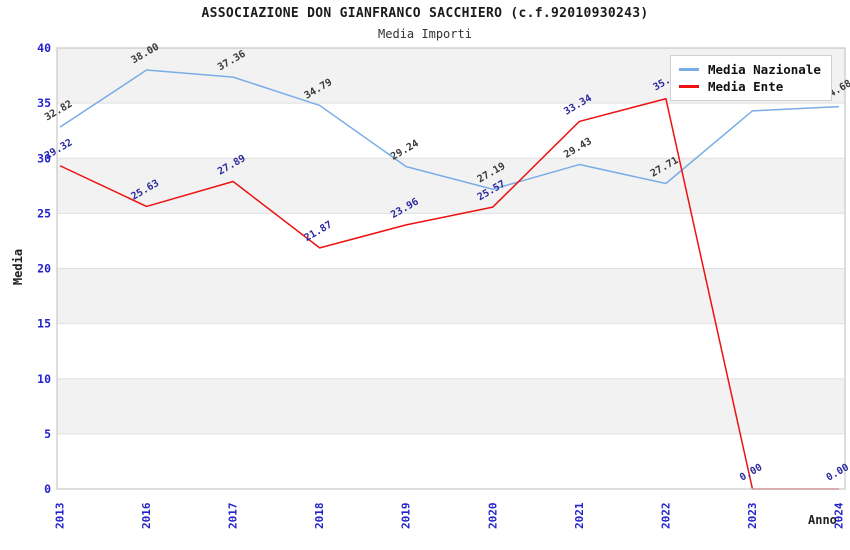 The width and height of the screenshot is (850, 550). What do you see at coordinates (47, 489) in the screenshot?
I see `y-tick-label: 0` at bounding box center [47, 489].